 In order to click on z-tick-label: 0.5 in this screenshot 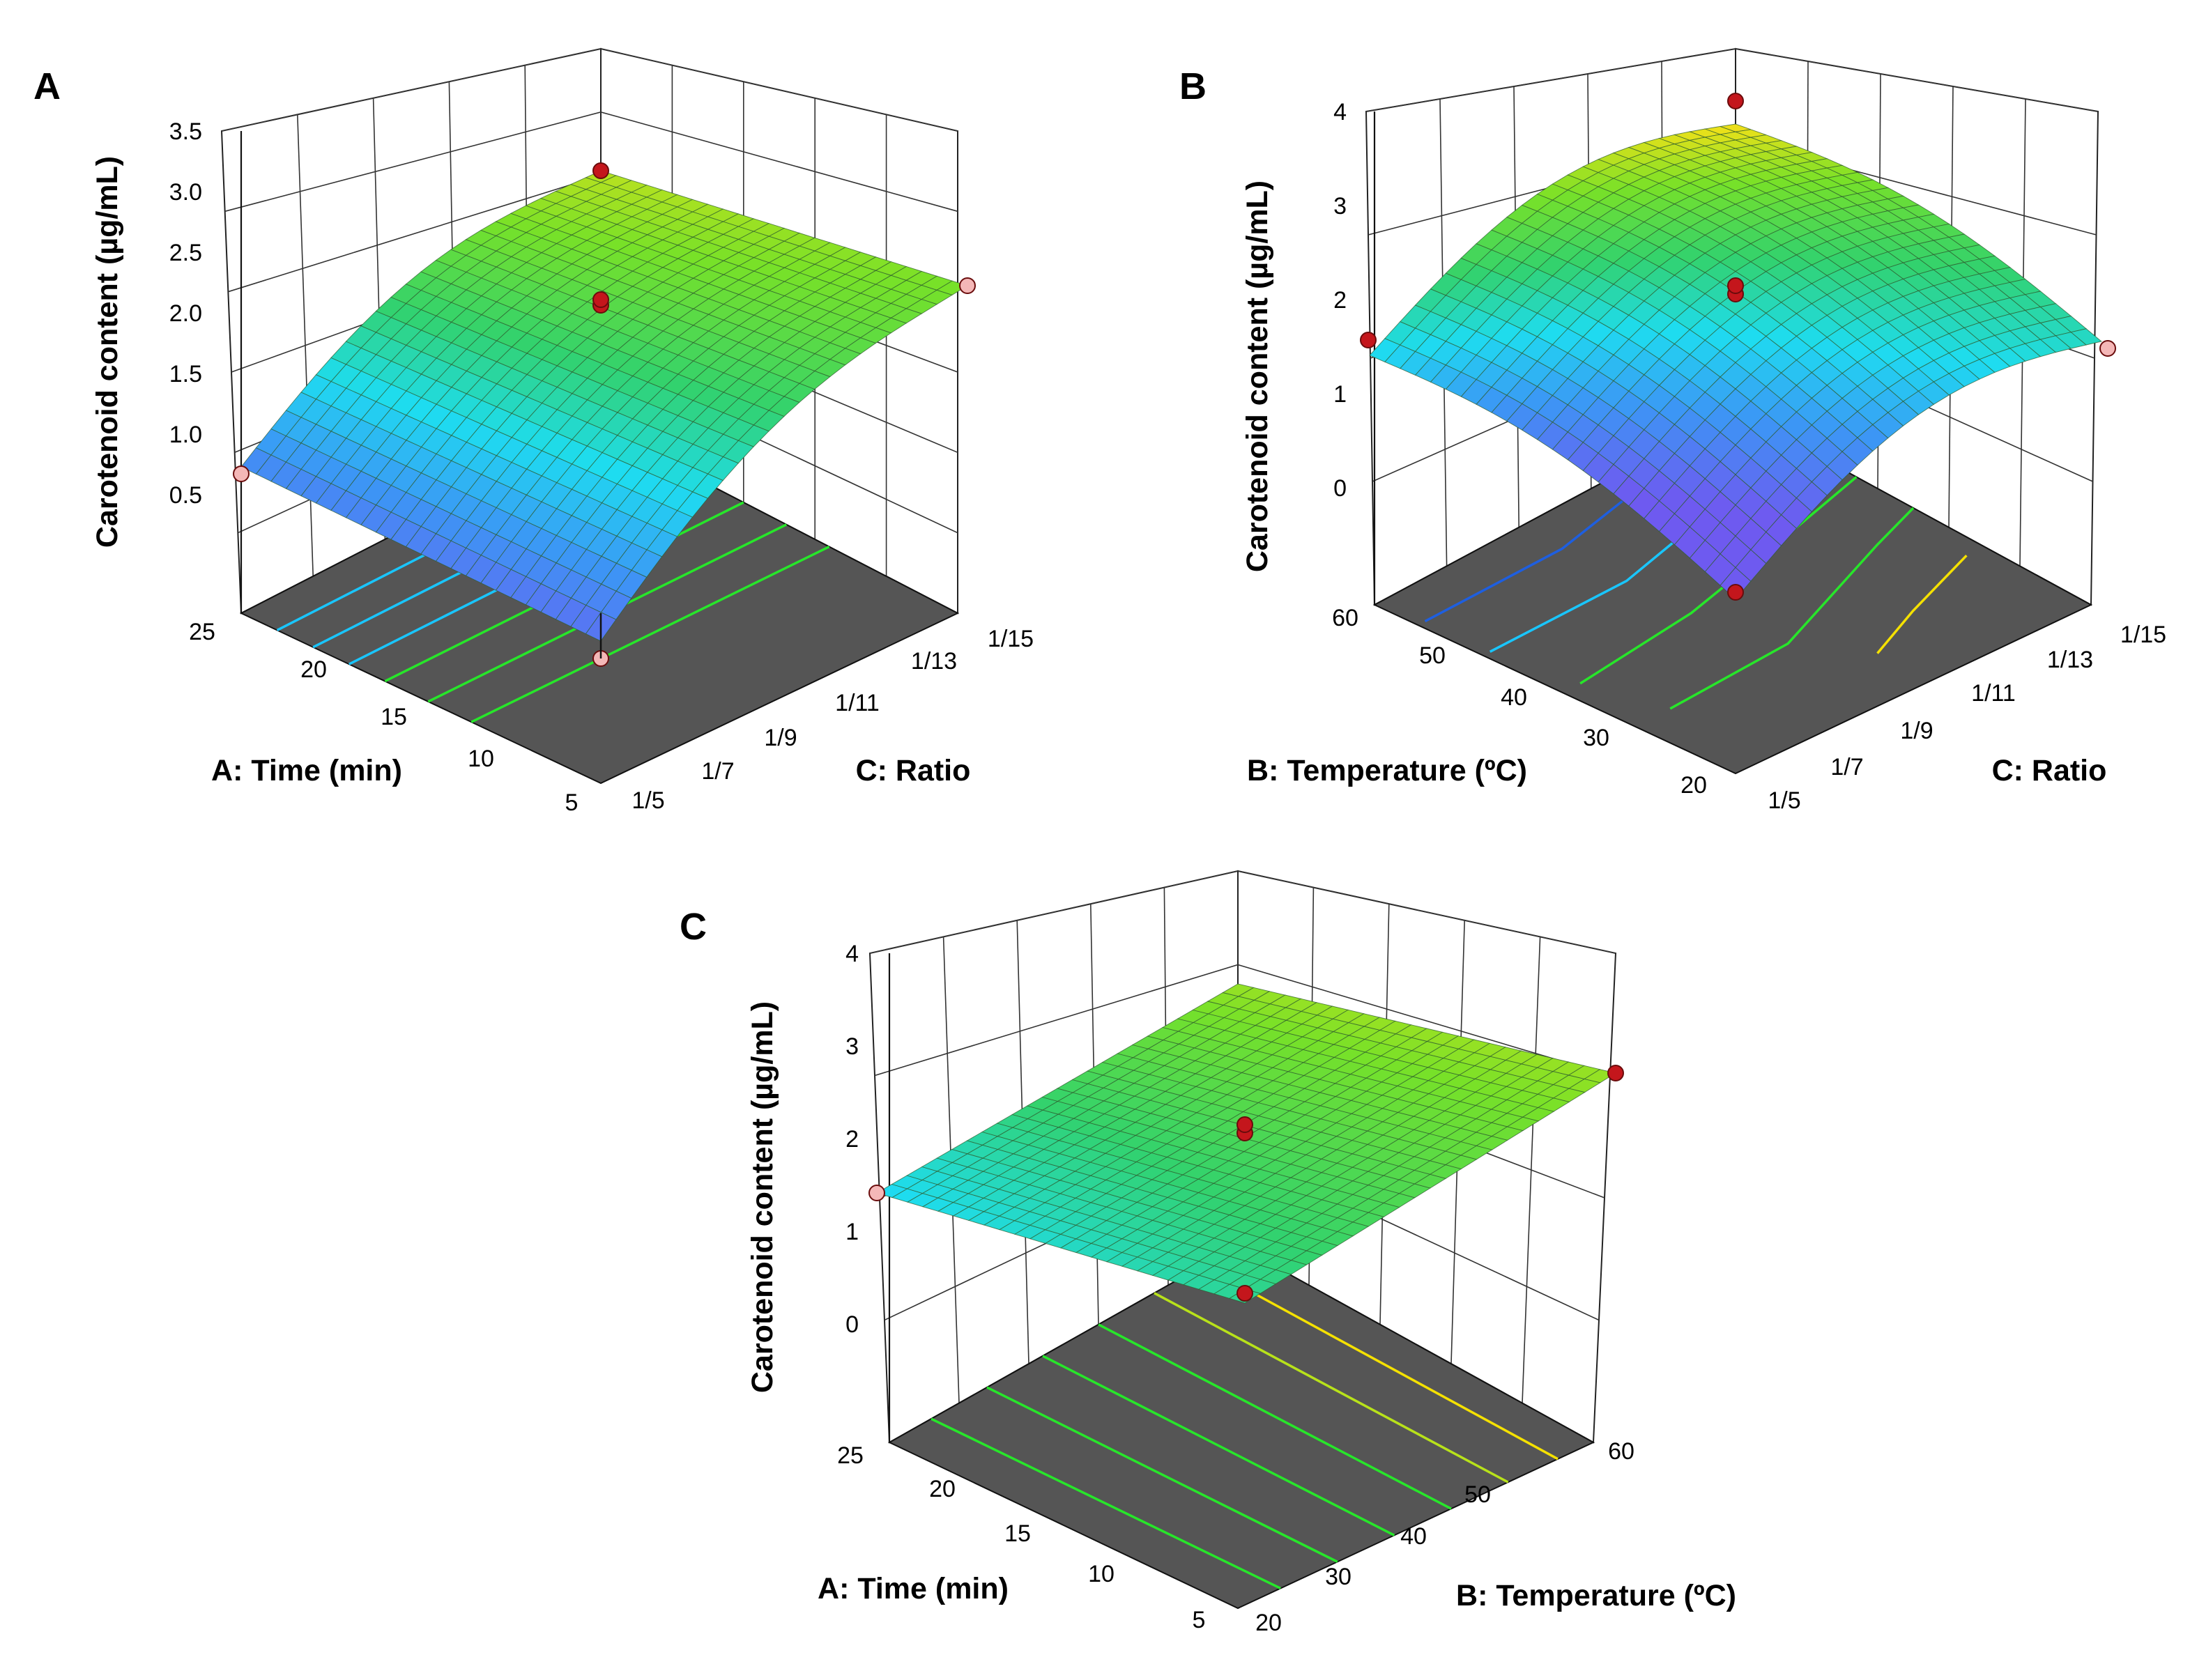, I will do `click(185, 495)`.